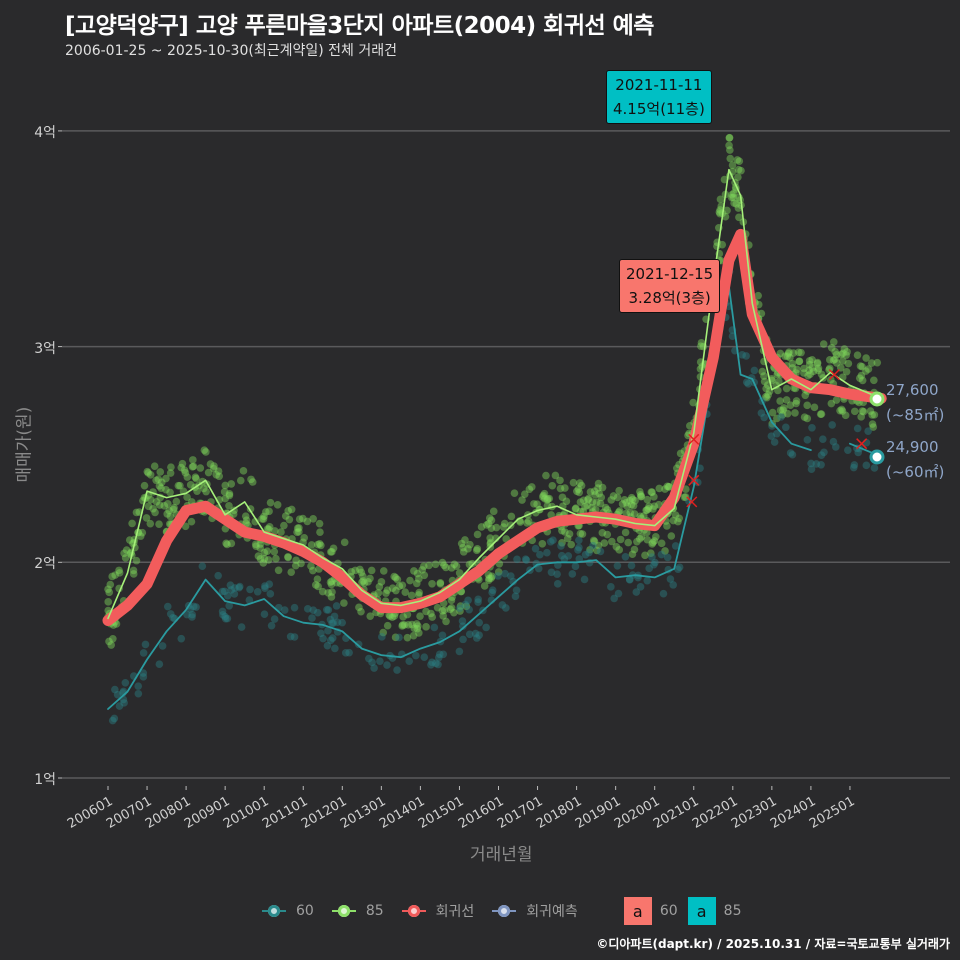 The height and width of the screenshot is (960, 960). I want to click on max-60-callout: 2021-12-15 3.28억(3층), so click(670, 286).